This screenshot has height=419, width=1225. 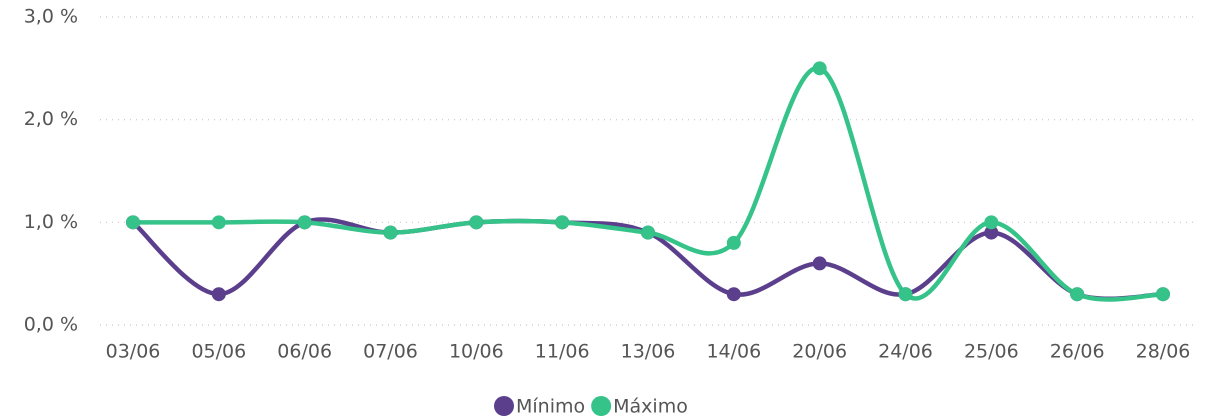 I want to click on x-tick-label: 25/06, so click(x=991, y=352).